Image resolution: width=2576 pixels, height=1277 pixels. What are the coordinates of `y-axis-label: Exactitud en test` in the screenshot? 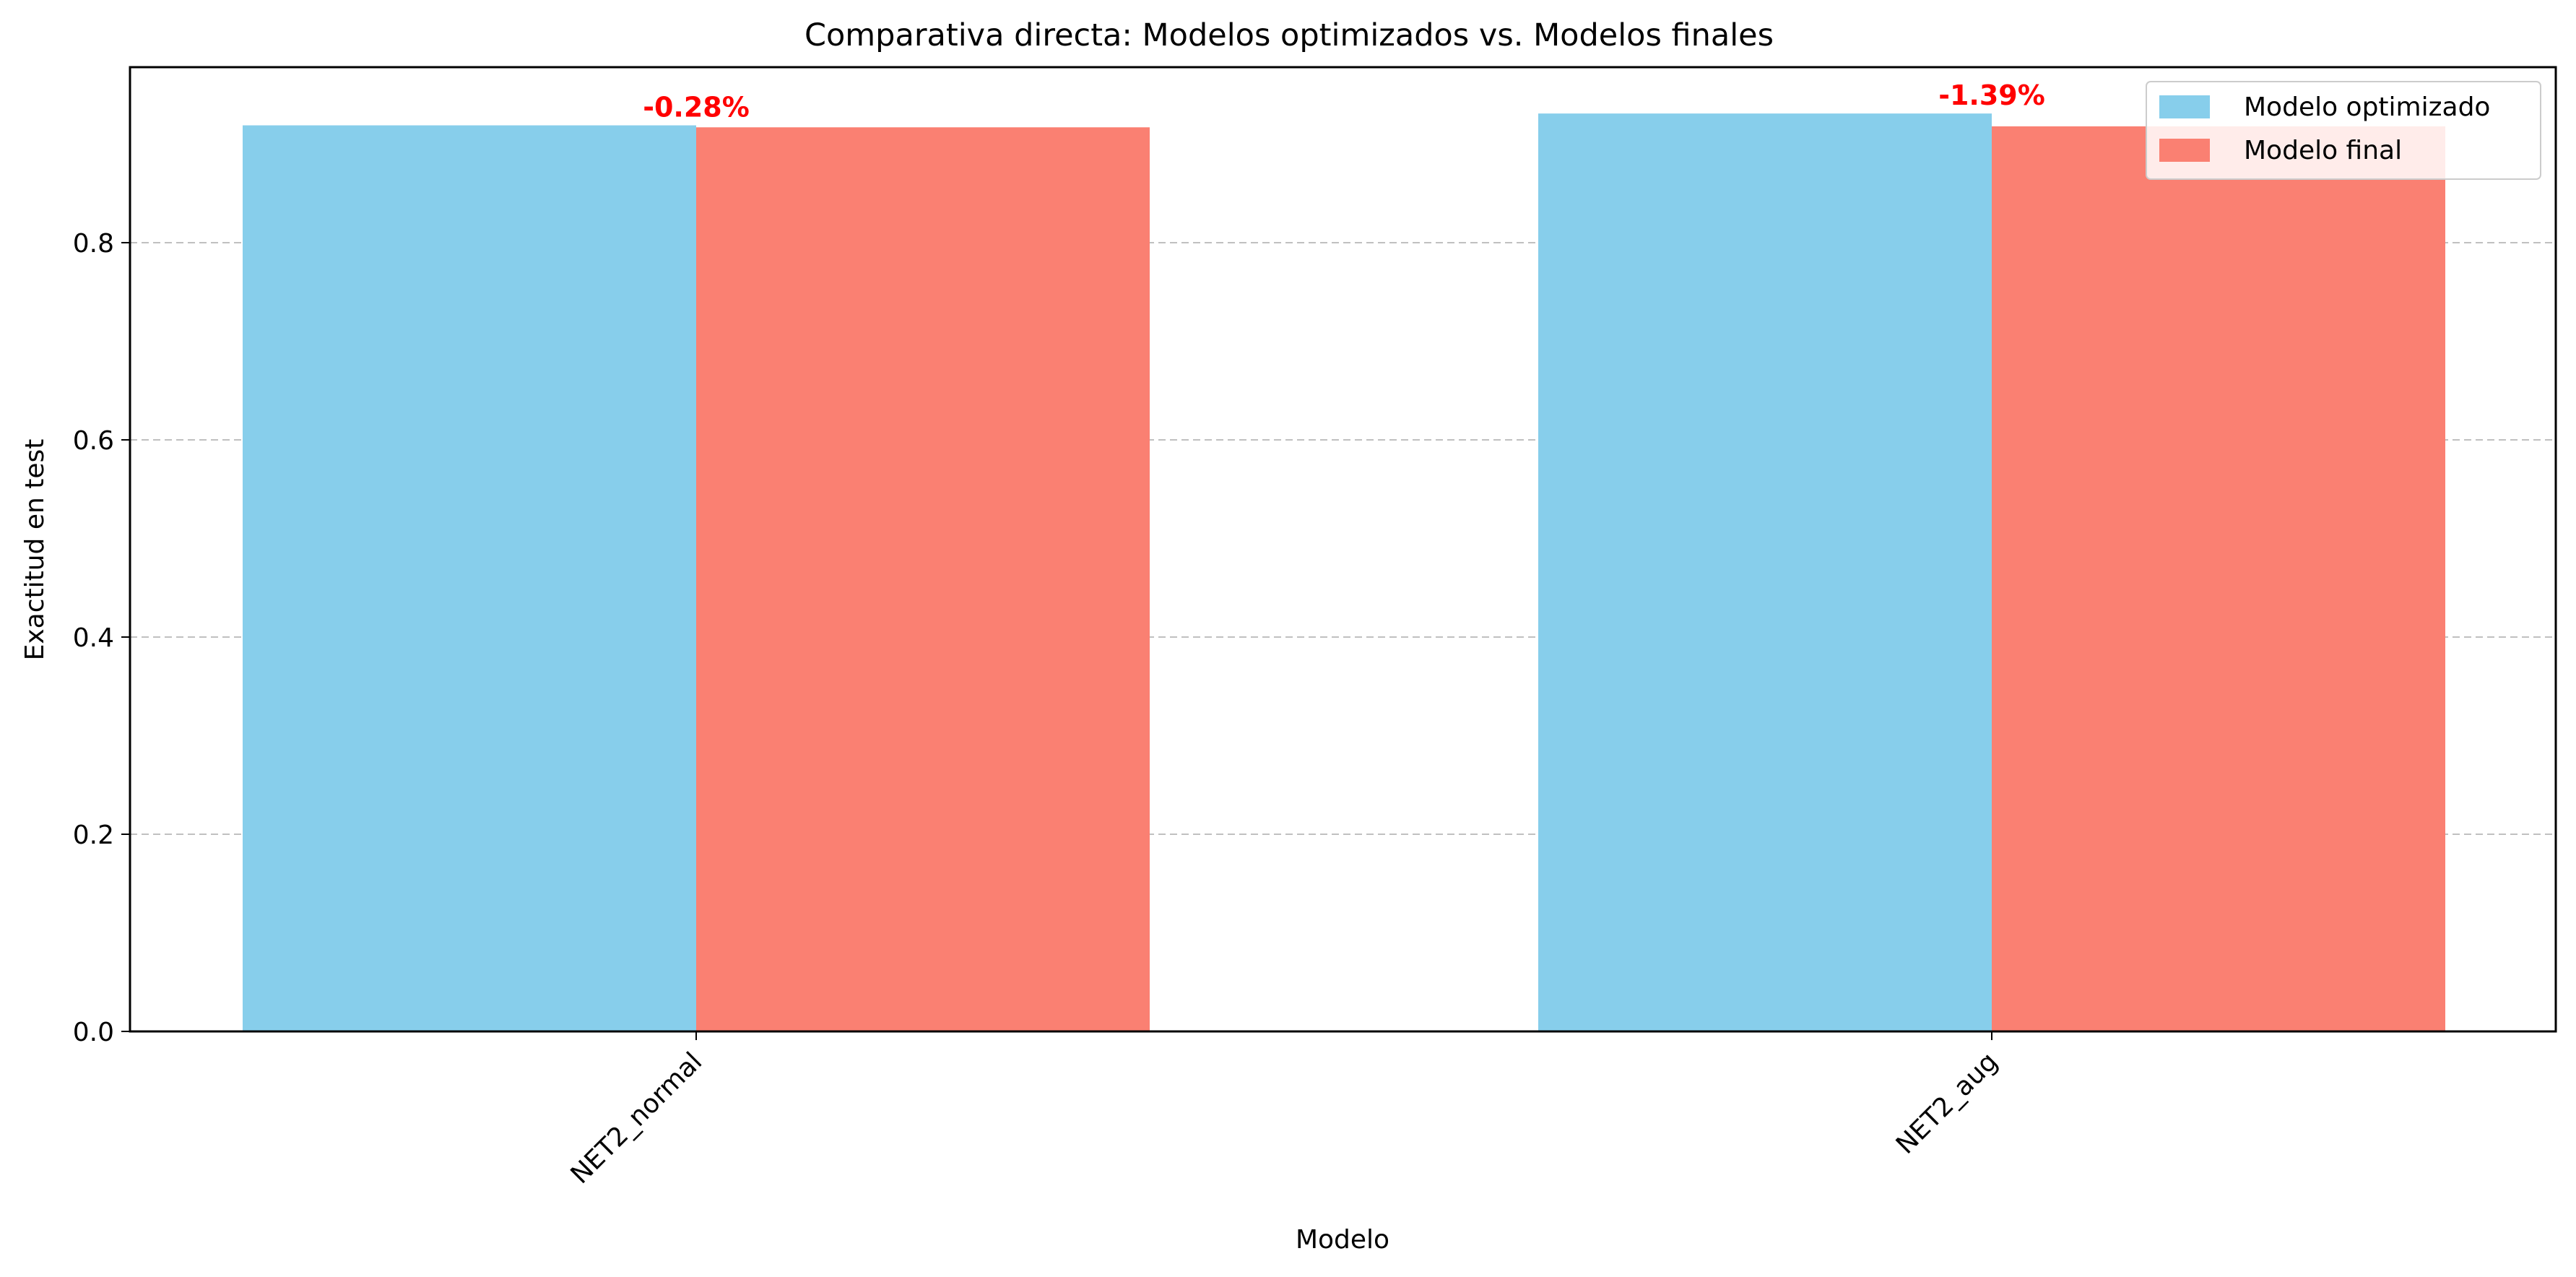 It's located at (35, 550).